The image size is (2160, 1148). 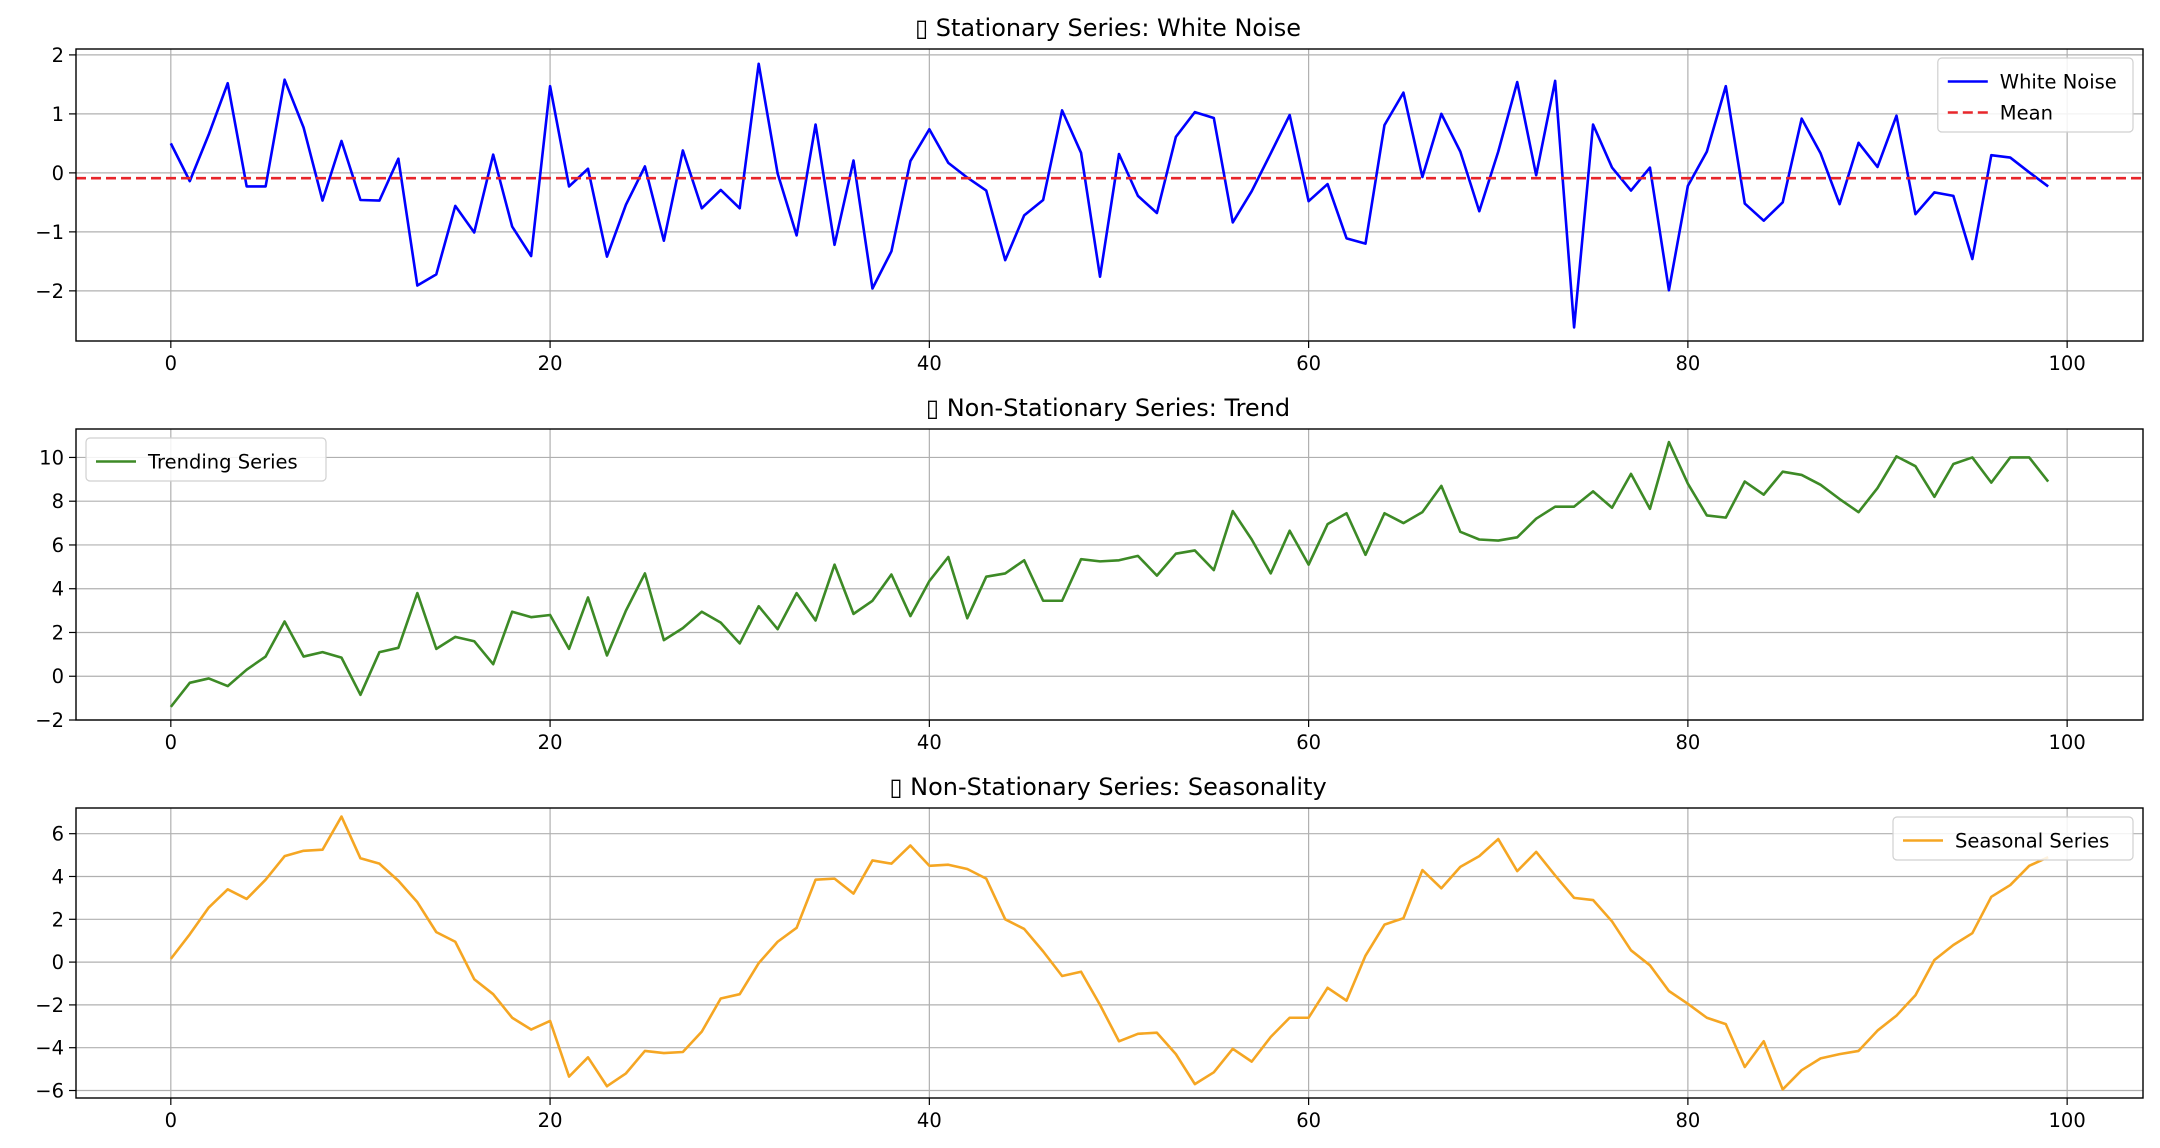 I want to click on y-tick-label: −6, so click(x=49, y=1091).